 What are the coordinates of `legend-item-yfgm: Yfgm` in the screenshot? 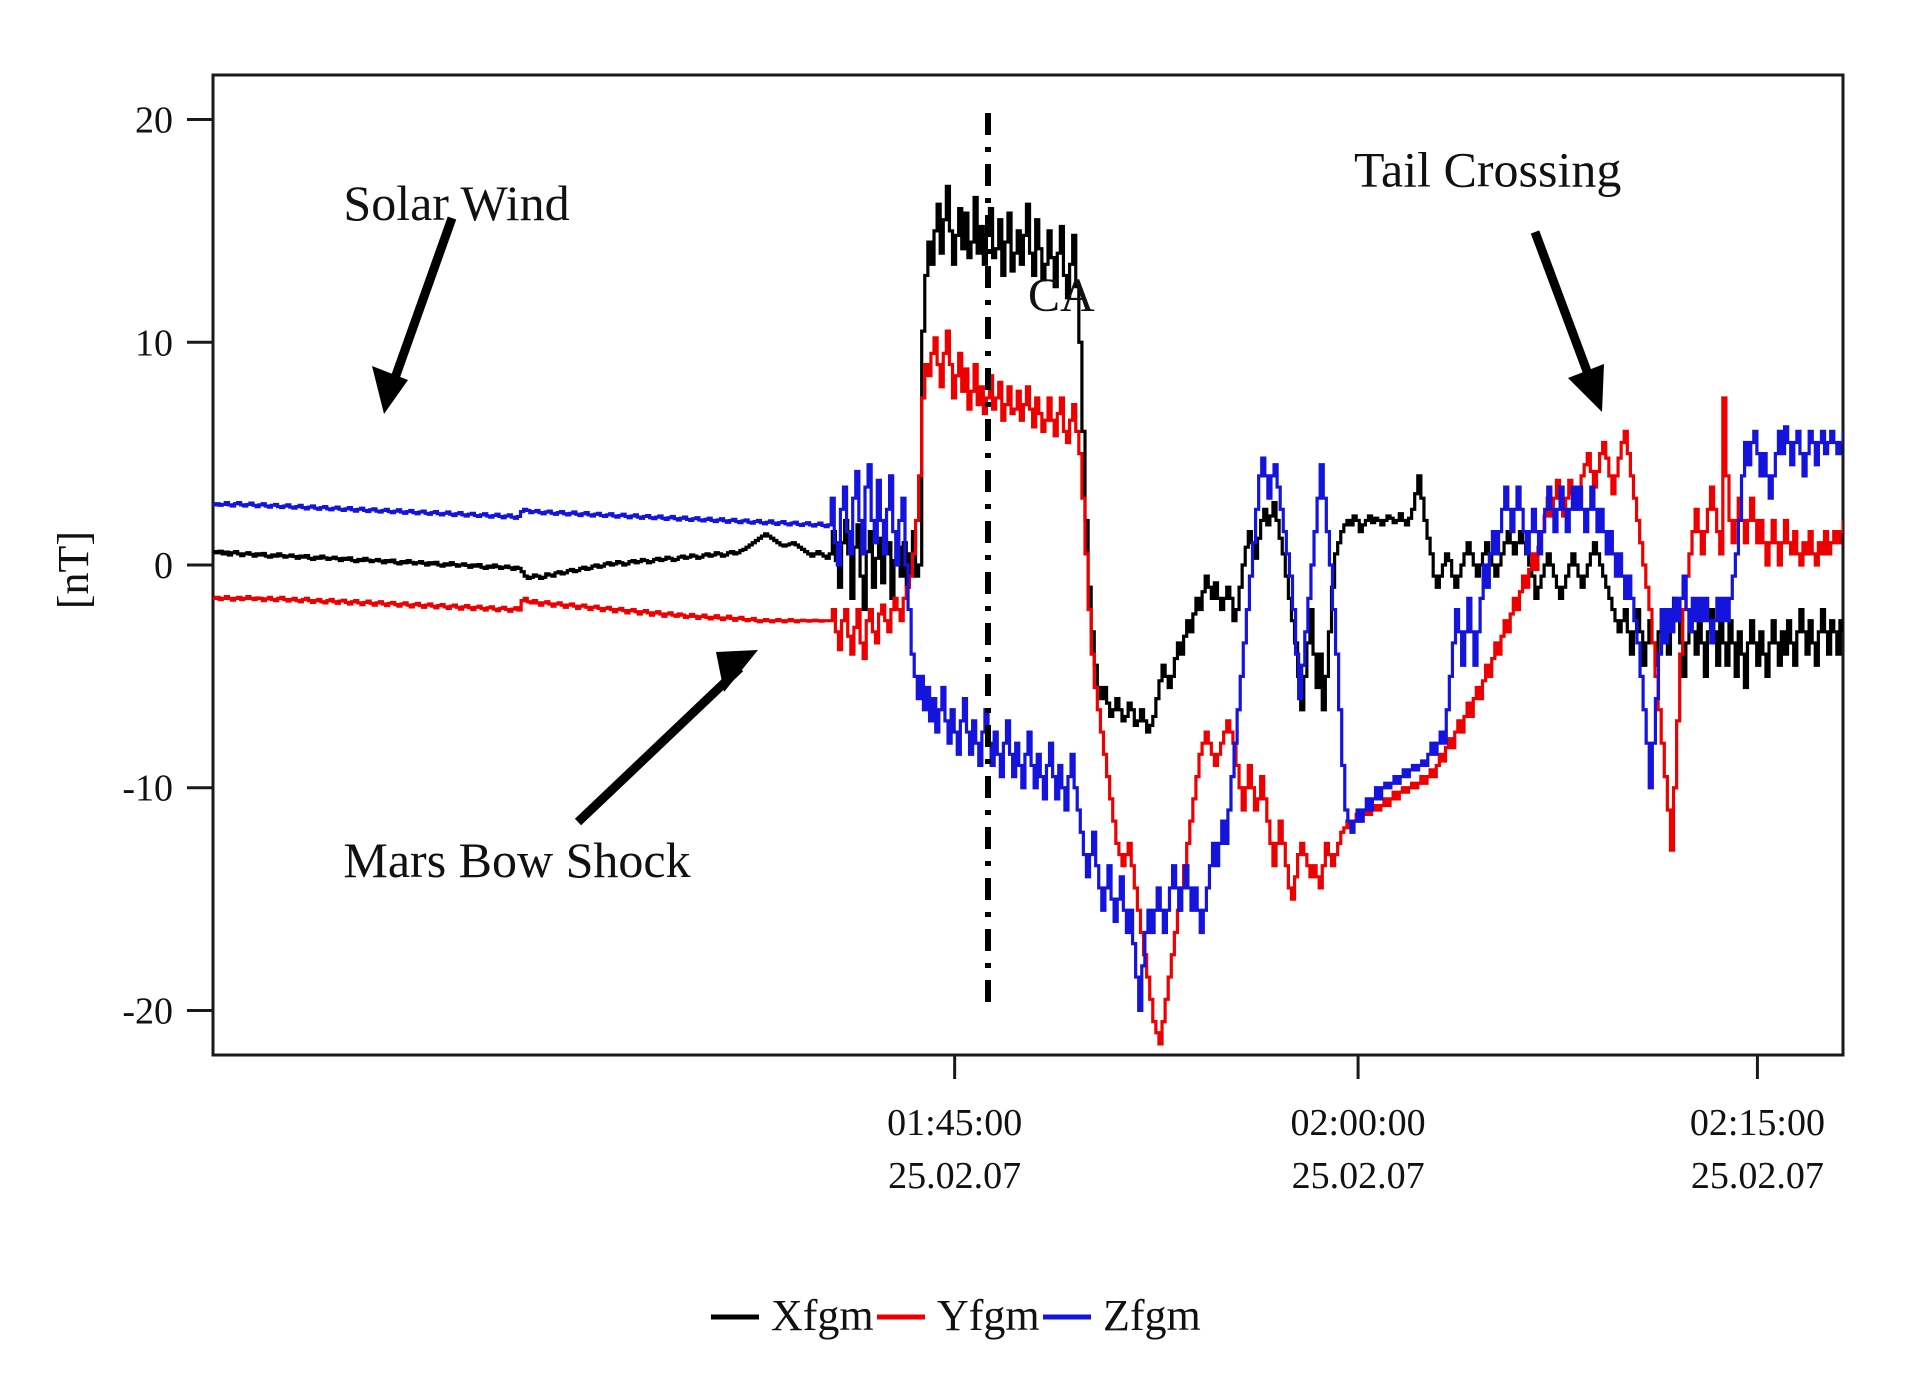 It's located at (958, 1315).